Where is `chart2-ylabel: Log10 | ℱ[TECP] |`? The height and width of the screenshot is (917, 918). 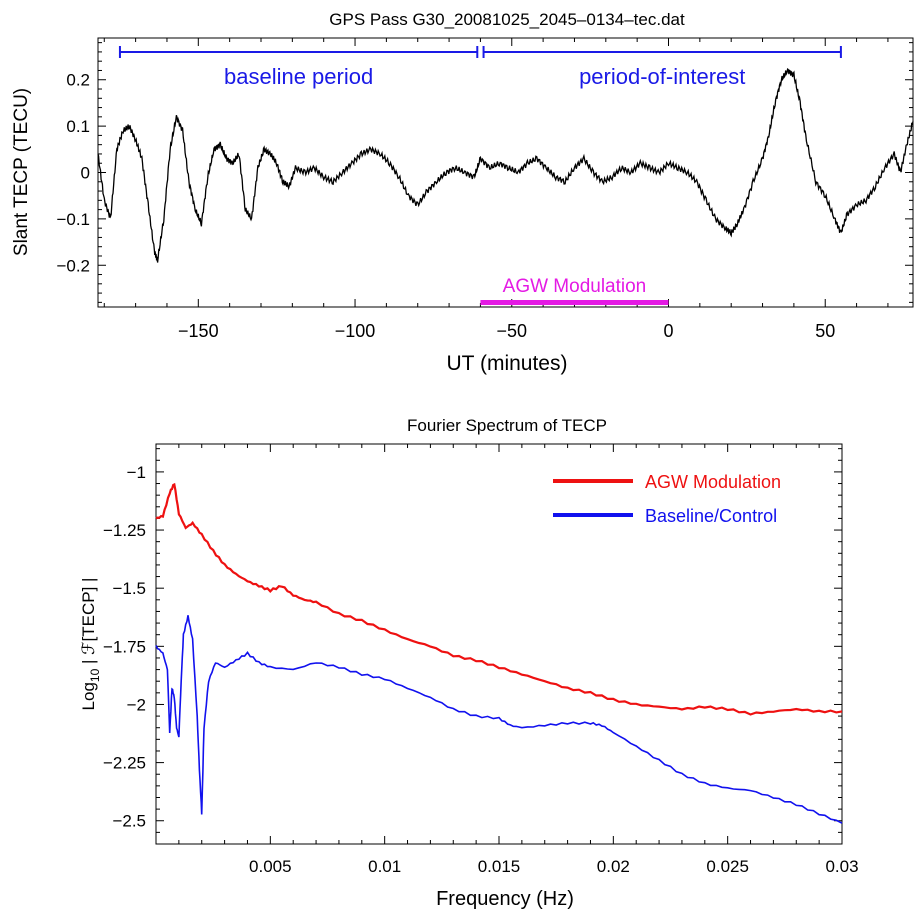 chart2-ylabel: Log10 | ℱ[TECP] | is located at coordinates (90, 644).